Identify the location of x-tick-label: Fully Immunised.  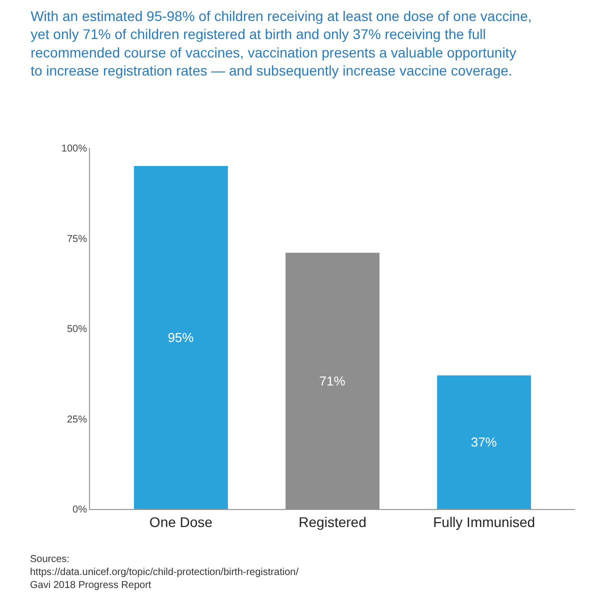
(484, 522).